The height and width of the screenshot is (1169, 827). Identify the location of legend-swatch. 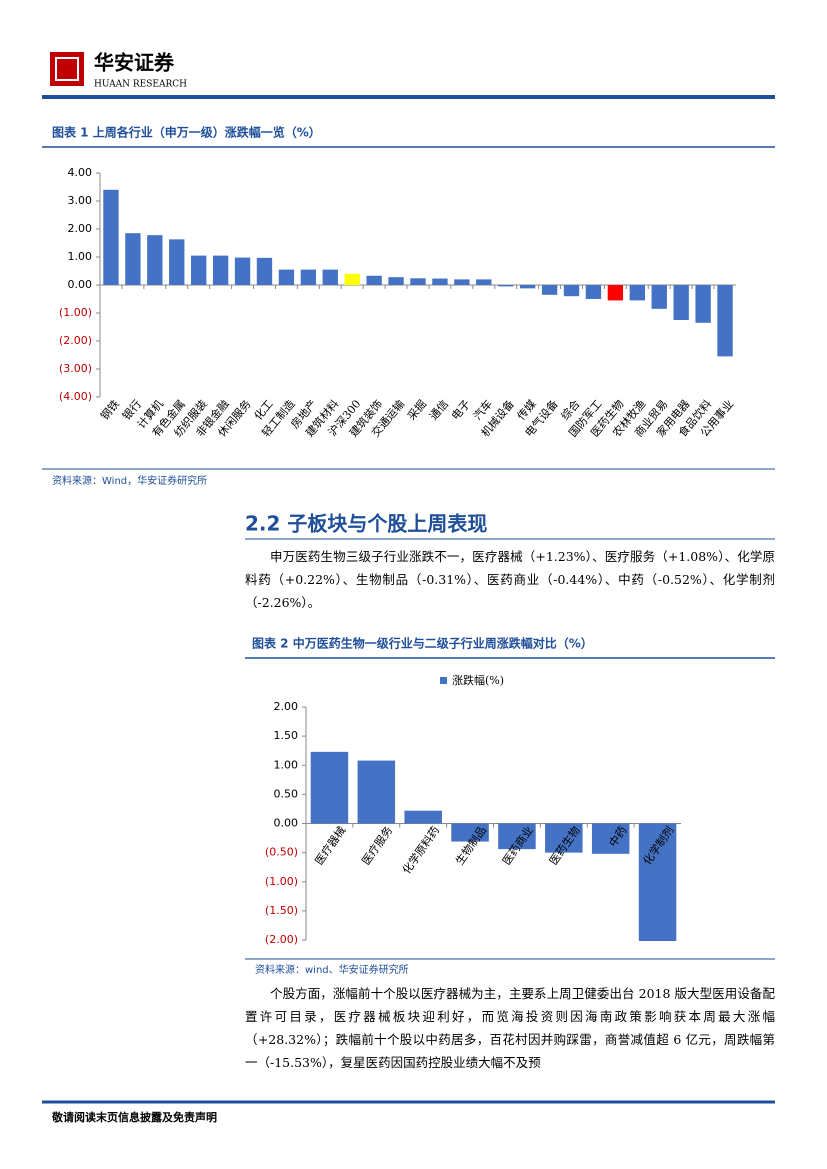
(443, 680).